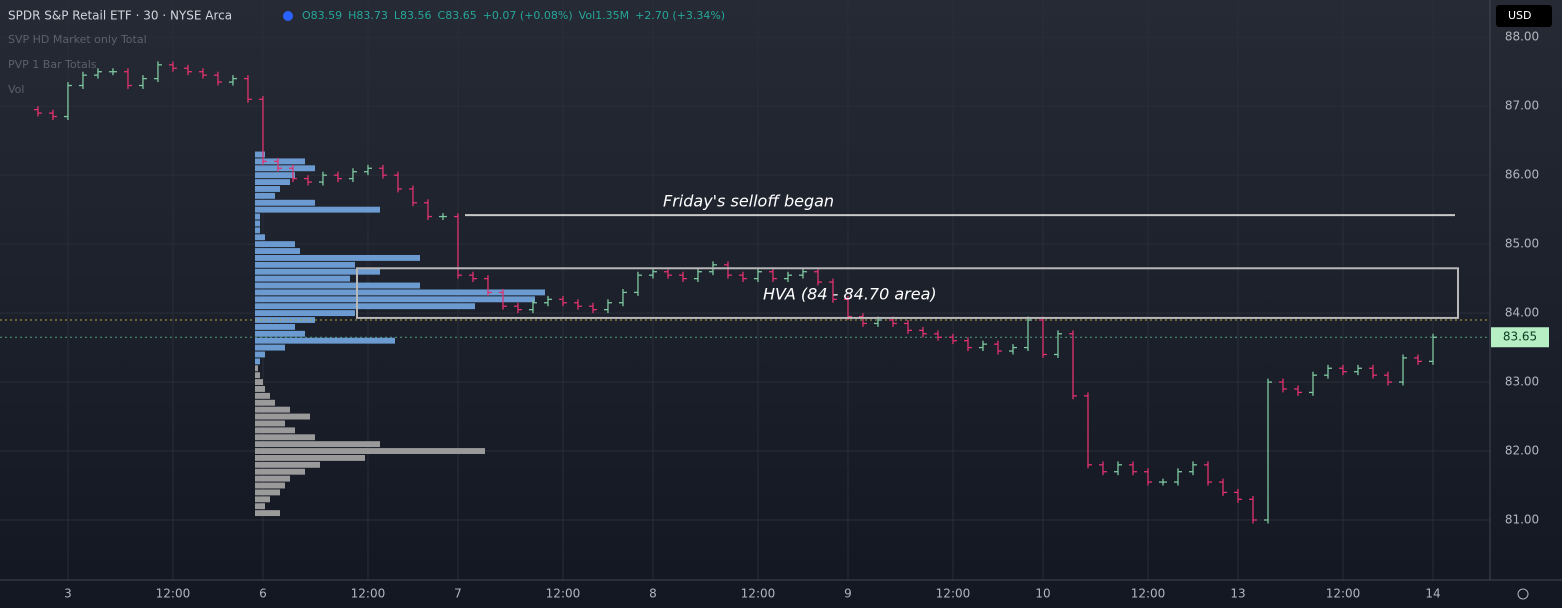  What do you see at coordinates (77, 39) in the screenshot?
I see `indicator-label: SVP HD Market only Total` at bounding box center [77, 39].